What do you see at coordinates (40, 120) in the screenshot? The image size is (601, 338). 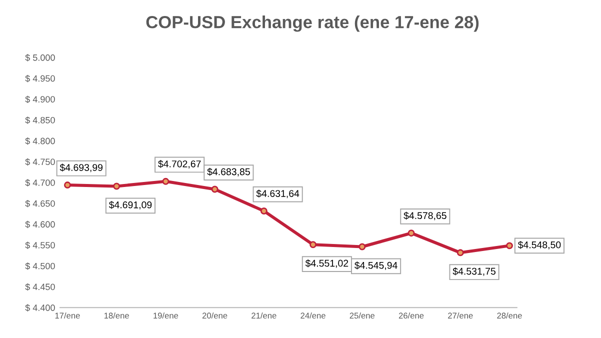 I see `y-tick-label: $ 4.850` at bounding box center [40, 120].